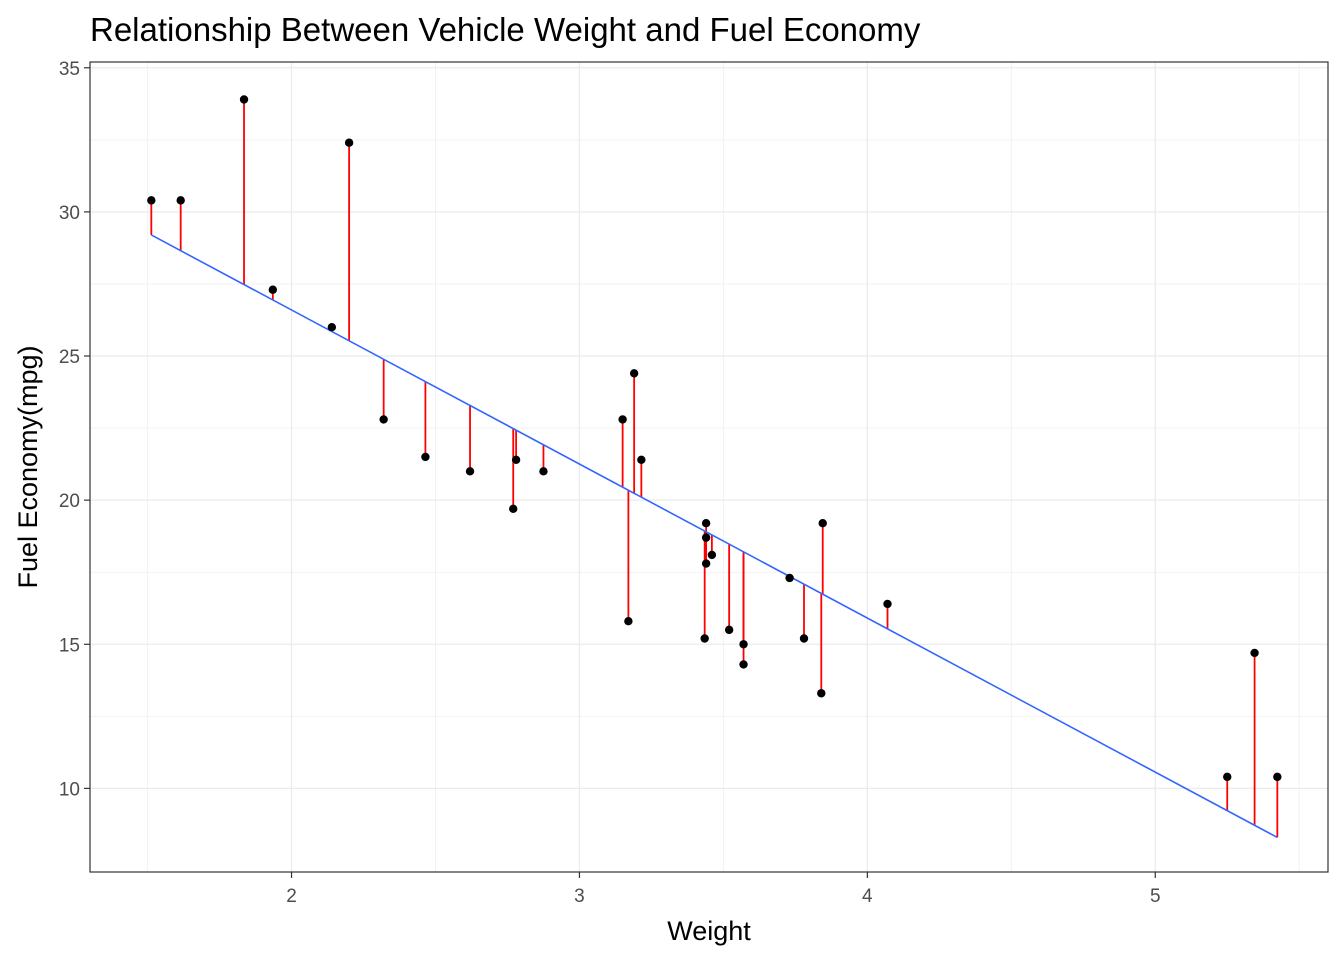 The width and height of the screenshot is (1344, 960). I want to click on x-axis-label: Weight, so click(709, 931).